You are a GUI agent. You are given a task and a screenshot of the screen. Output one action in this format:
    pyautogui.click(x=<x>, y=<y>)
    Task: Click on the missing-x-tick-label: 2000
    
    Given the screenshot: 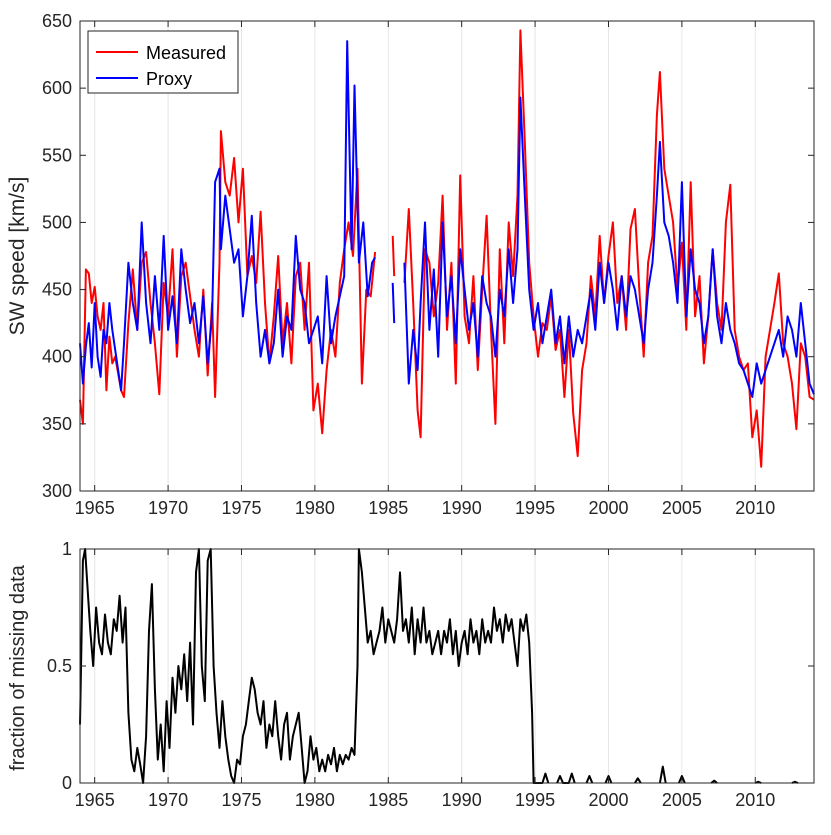 What is the action you would take?
    pyautogui.click(x=608, y=800)
    